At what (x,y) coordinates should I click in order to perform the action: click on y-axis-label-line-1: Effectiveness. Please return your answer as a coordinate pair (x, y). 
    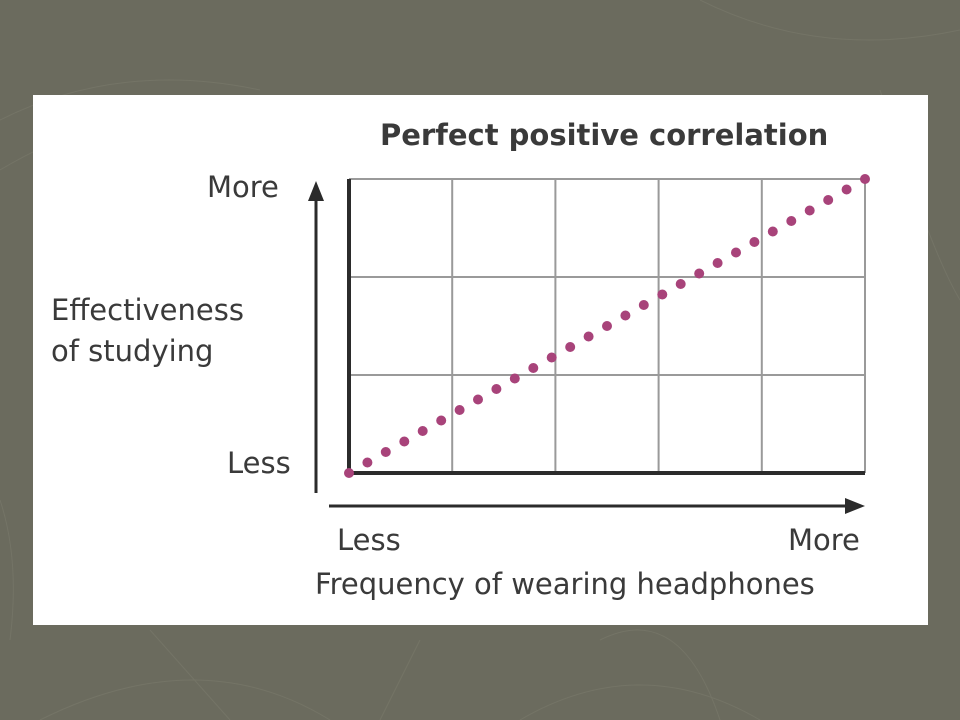
    Looking at the image, I should click on (147, 310).